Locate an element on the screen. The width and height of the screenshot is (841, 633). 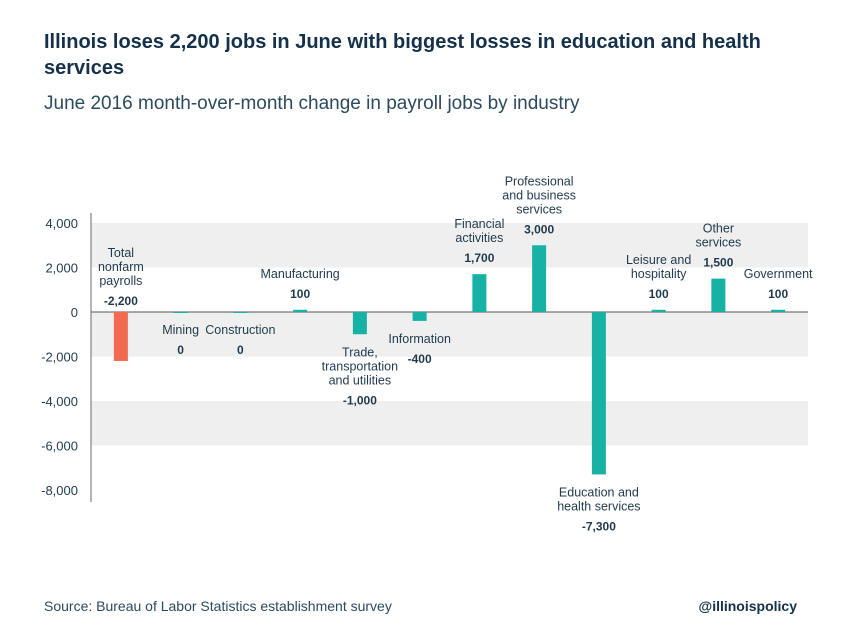
data-label: -1,000 is located at coordinates (360, 400).